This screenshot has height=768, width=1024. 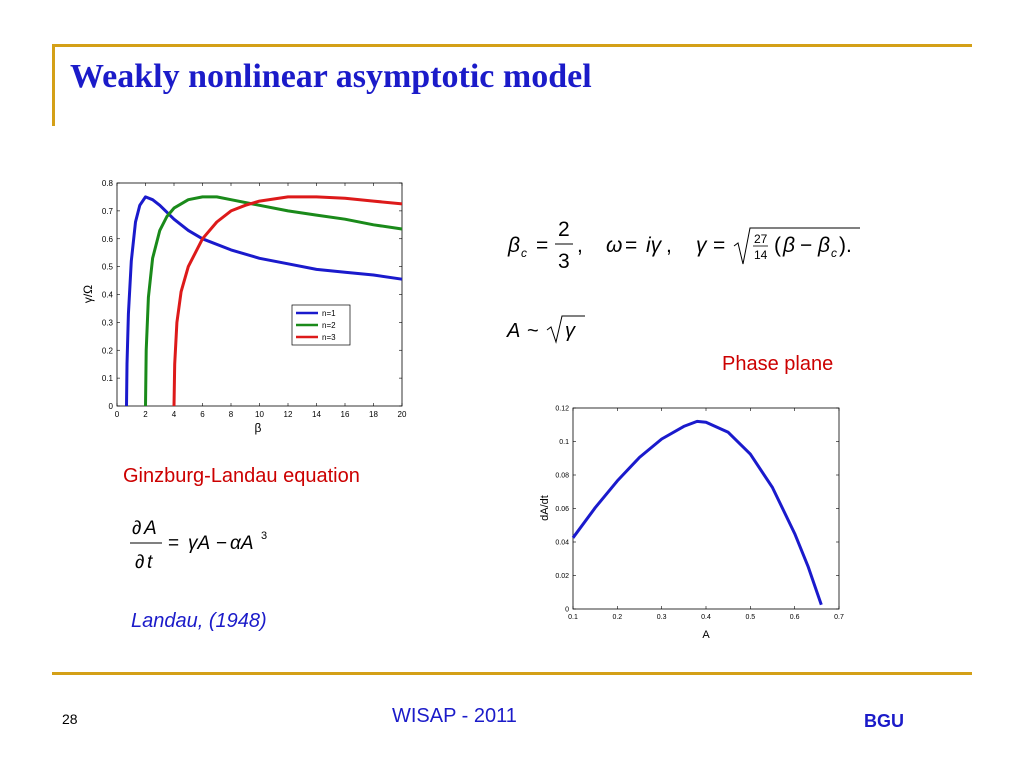 I want to click on y-tick-label: 0.4, so click(x=108, y=295).